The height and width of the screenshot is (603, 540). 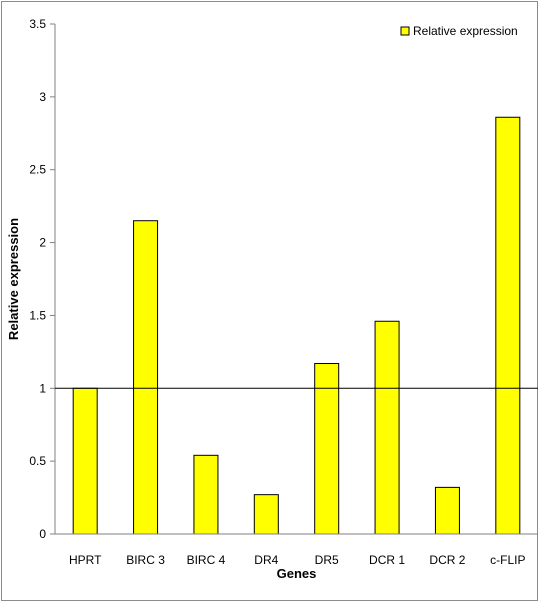 I want to click on y-tick-label: 1.5, so click(x=37, y=315).